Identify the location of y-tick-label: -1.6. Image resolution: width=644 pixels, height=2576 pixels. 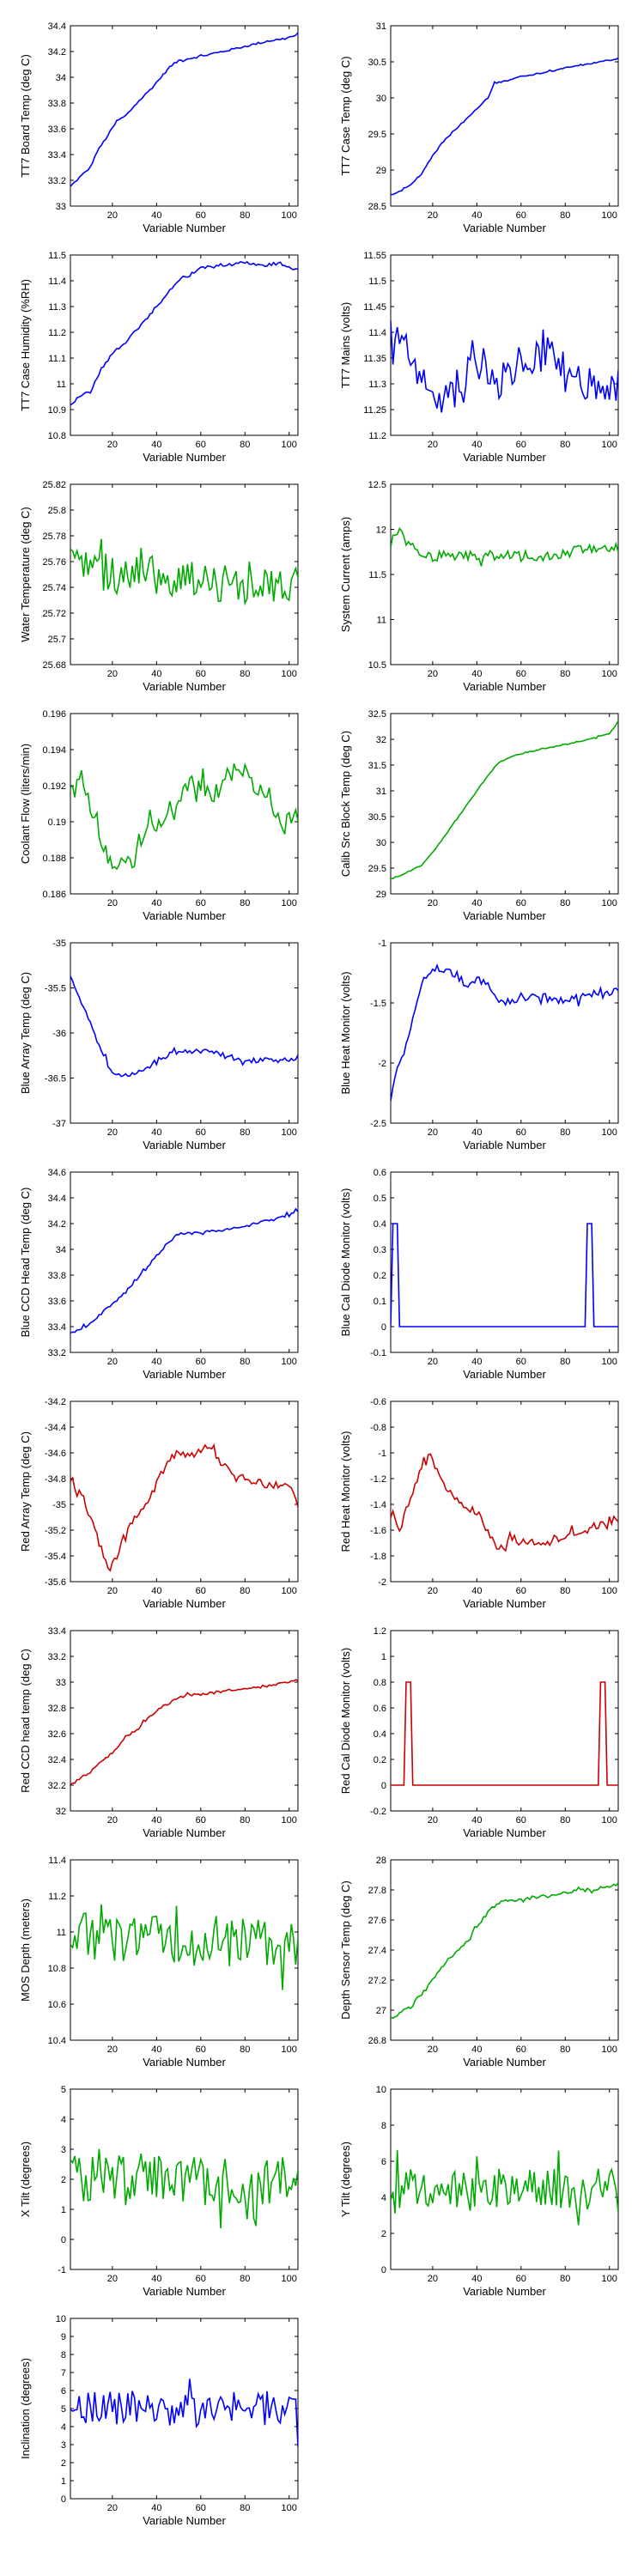
(378, 1531).